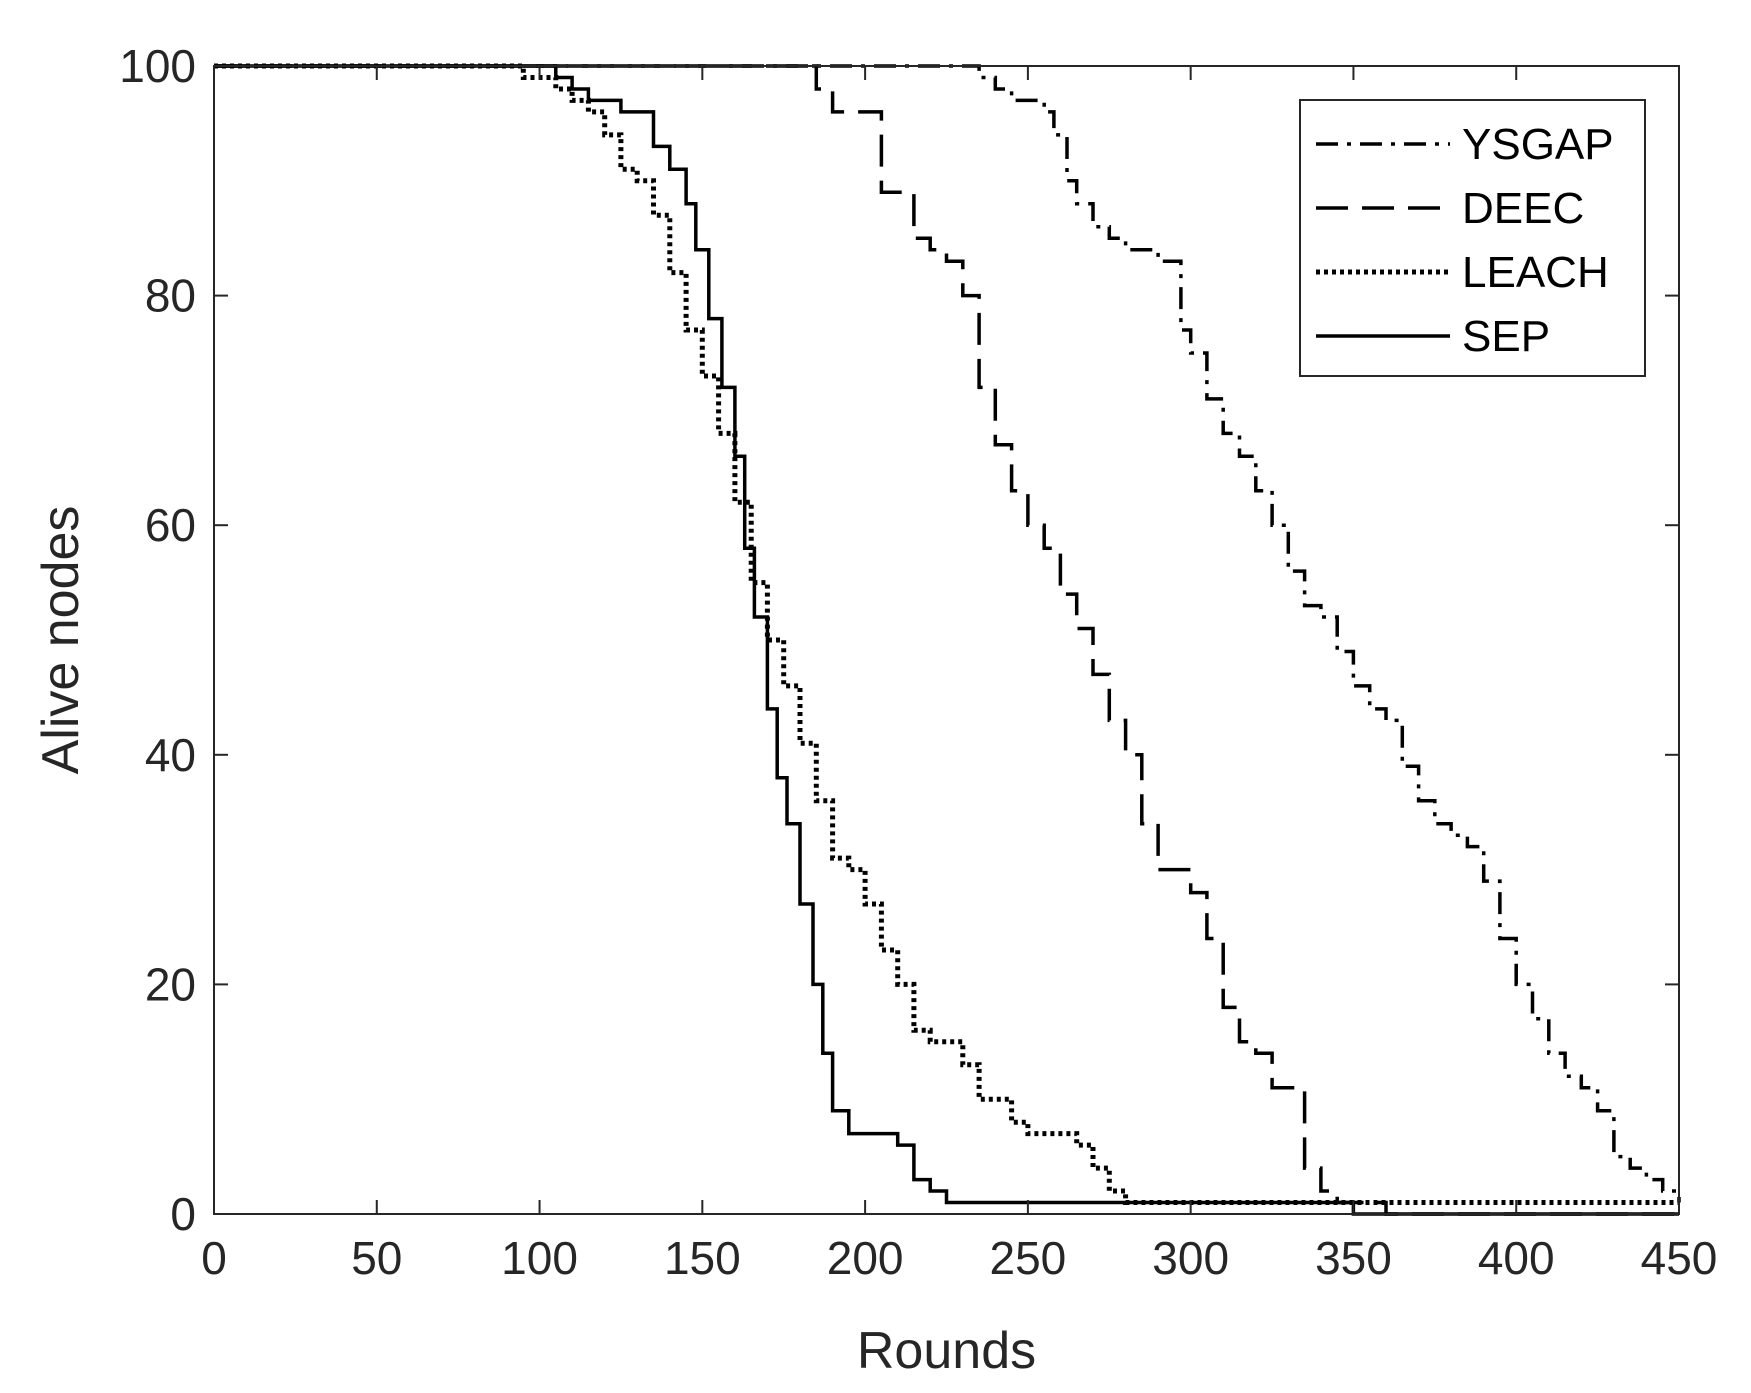 Image resolution: width=1751 pixels, height=1393 pixels. What do you see at coordinates (1353, 1258) in the screenshot?
I see `x-tick-label: 350` at bounding box center [1353, 1258].